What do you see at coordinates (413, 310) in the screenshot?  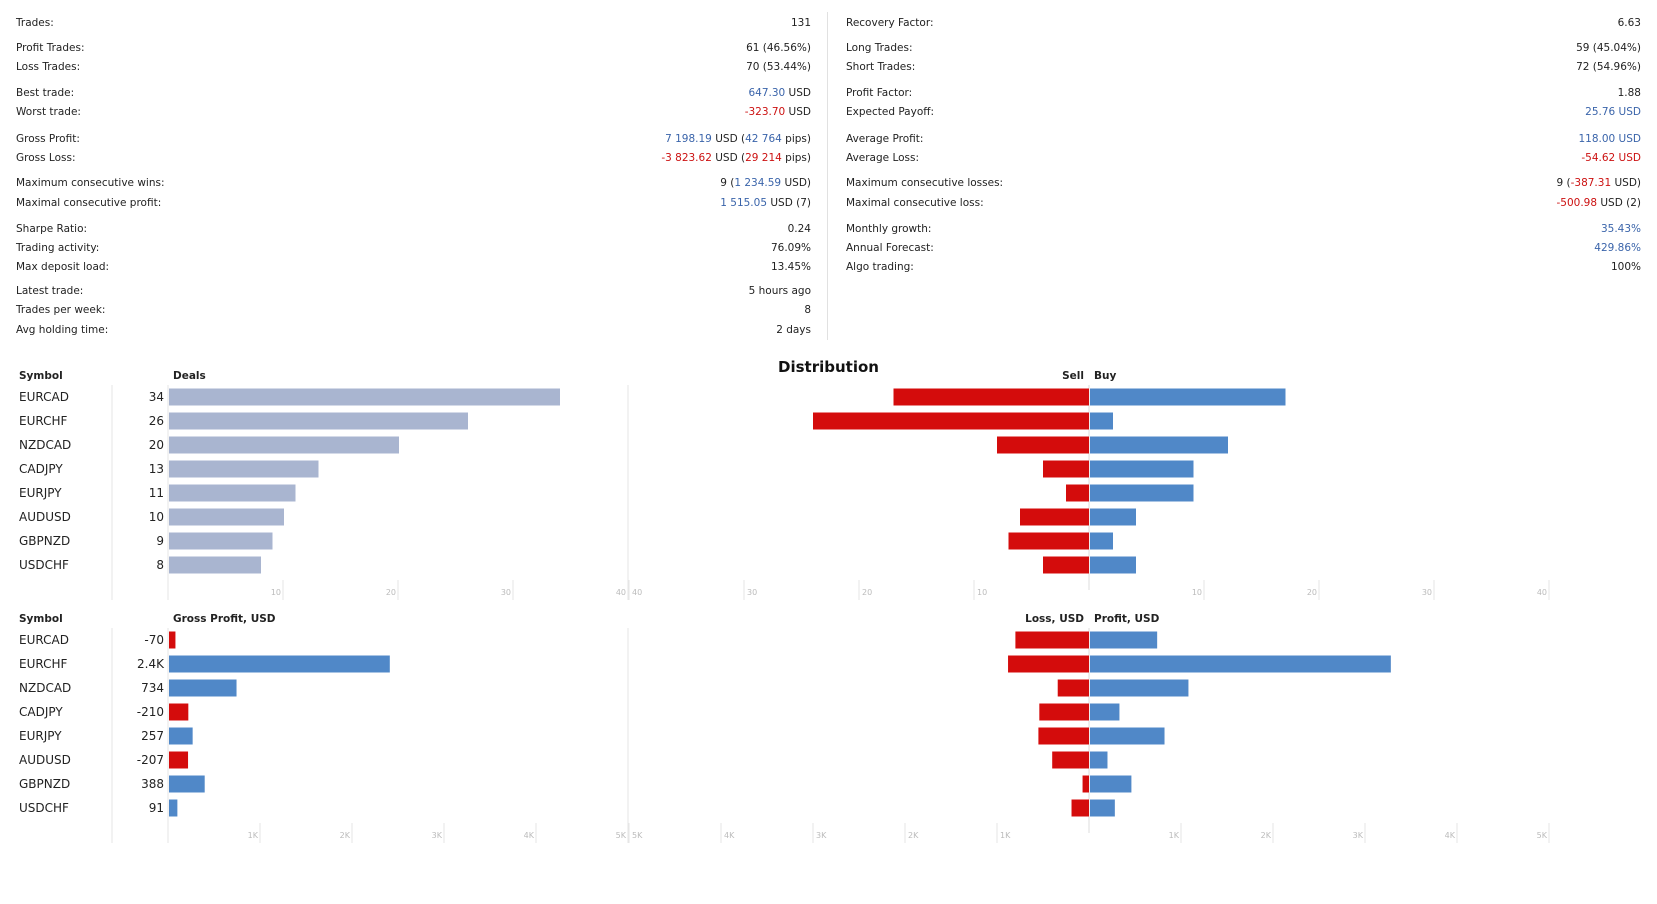 I see `stat-row: Trades per week: 8` at bounding box center [413, 310].